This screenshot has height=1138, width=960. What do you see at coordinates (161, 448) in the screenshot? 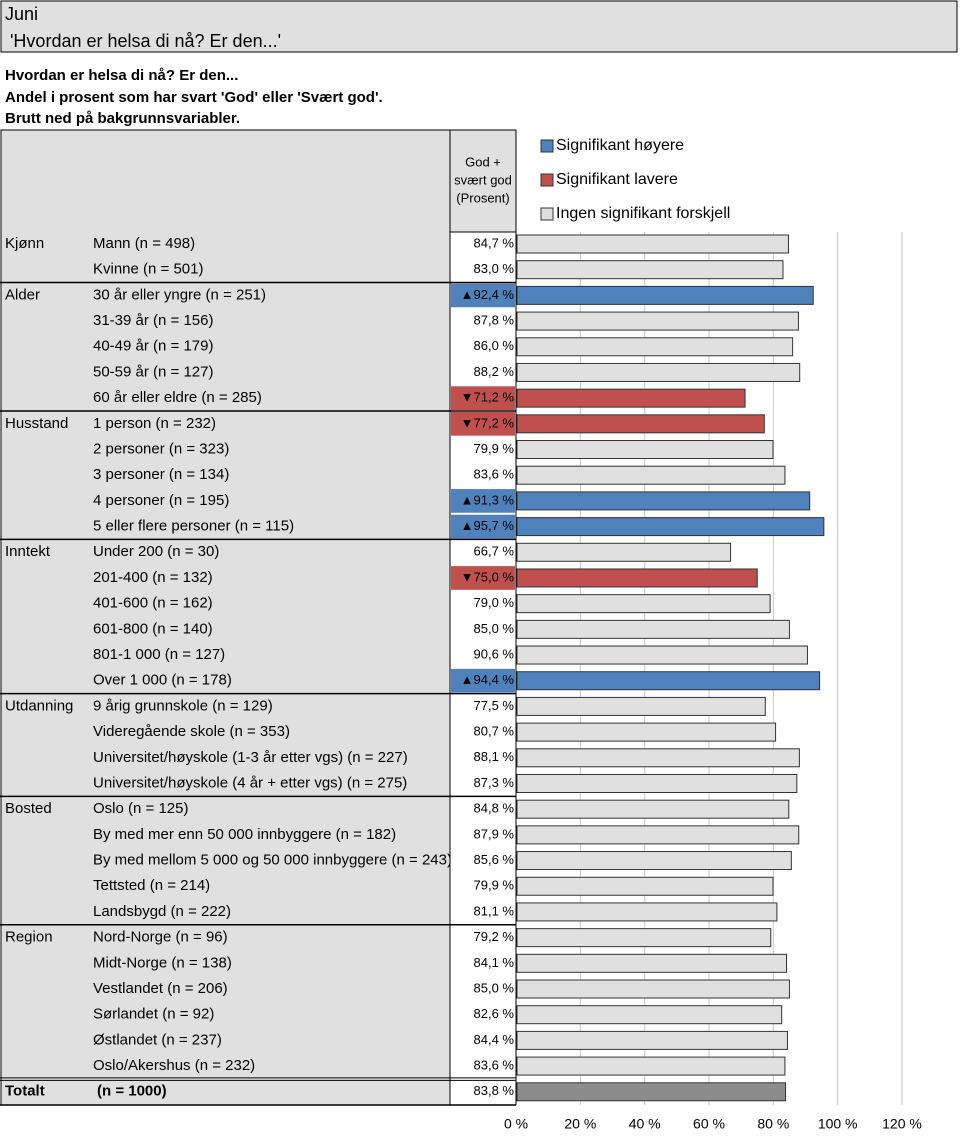
I see `row-label: 2 personer (n = 323)` at bounding box center [161, 448].